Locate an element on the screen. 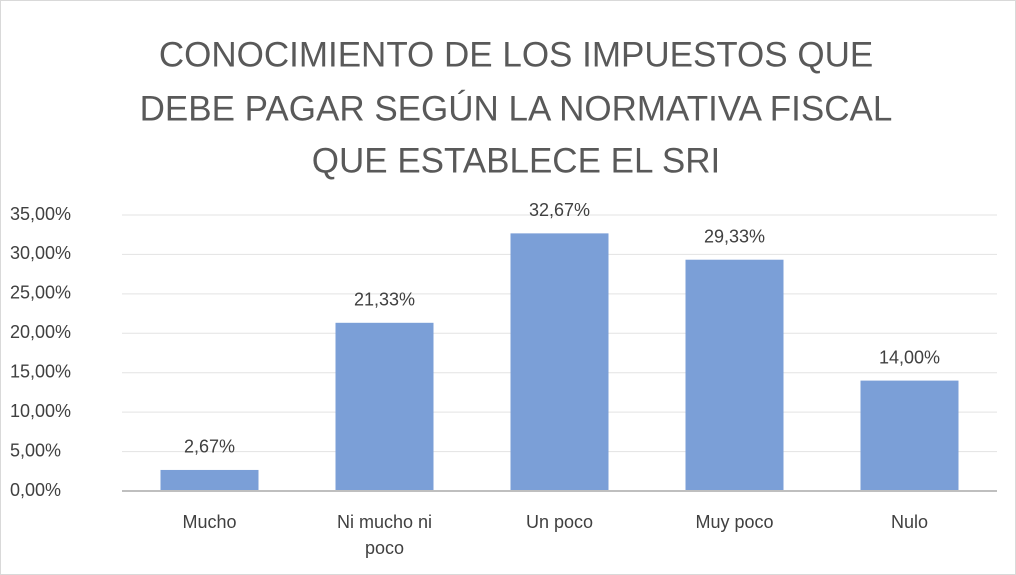 The width and height of the screenshot is (1016, 575). y-tick-label: 5,00% is located at coordinates (35, 450).